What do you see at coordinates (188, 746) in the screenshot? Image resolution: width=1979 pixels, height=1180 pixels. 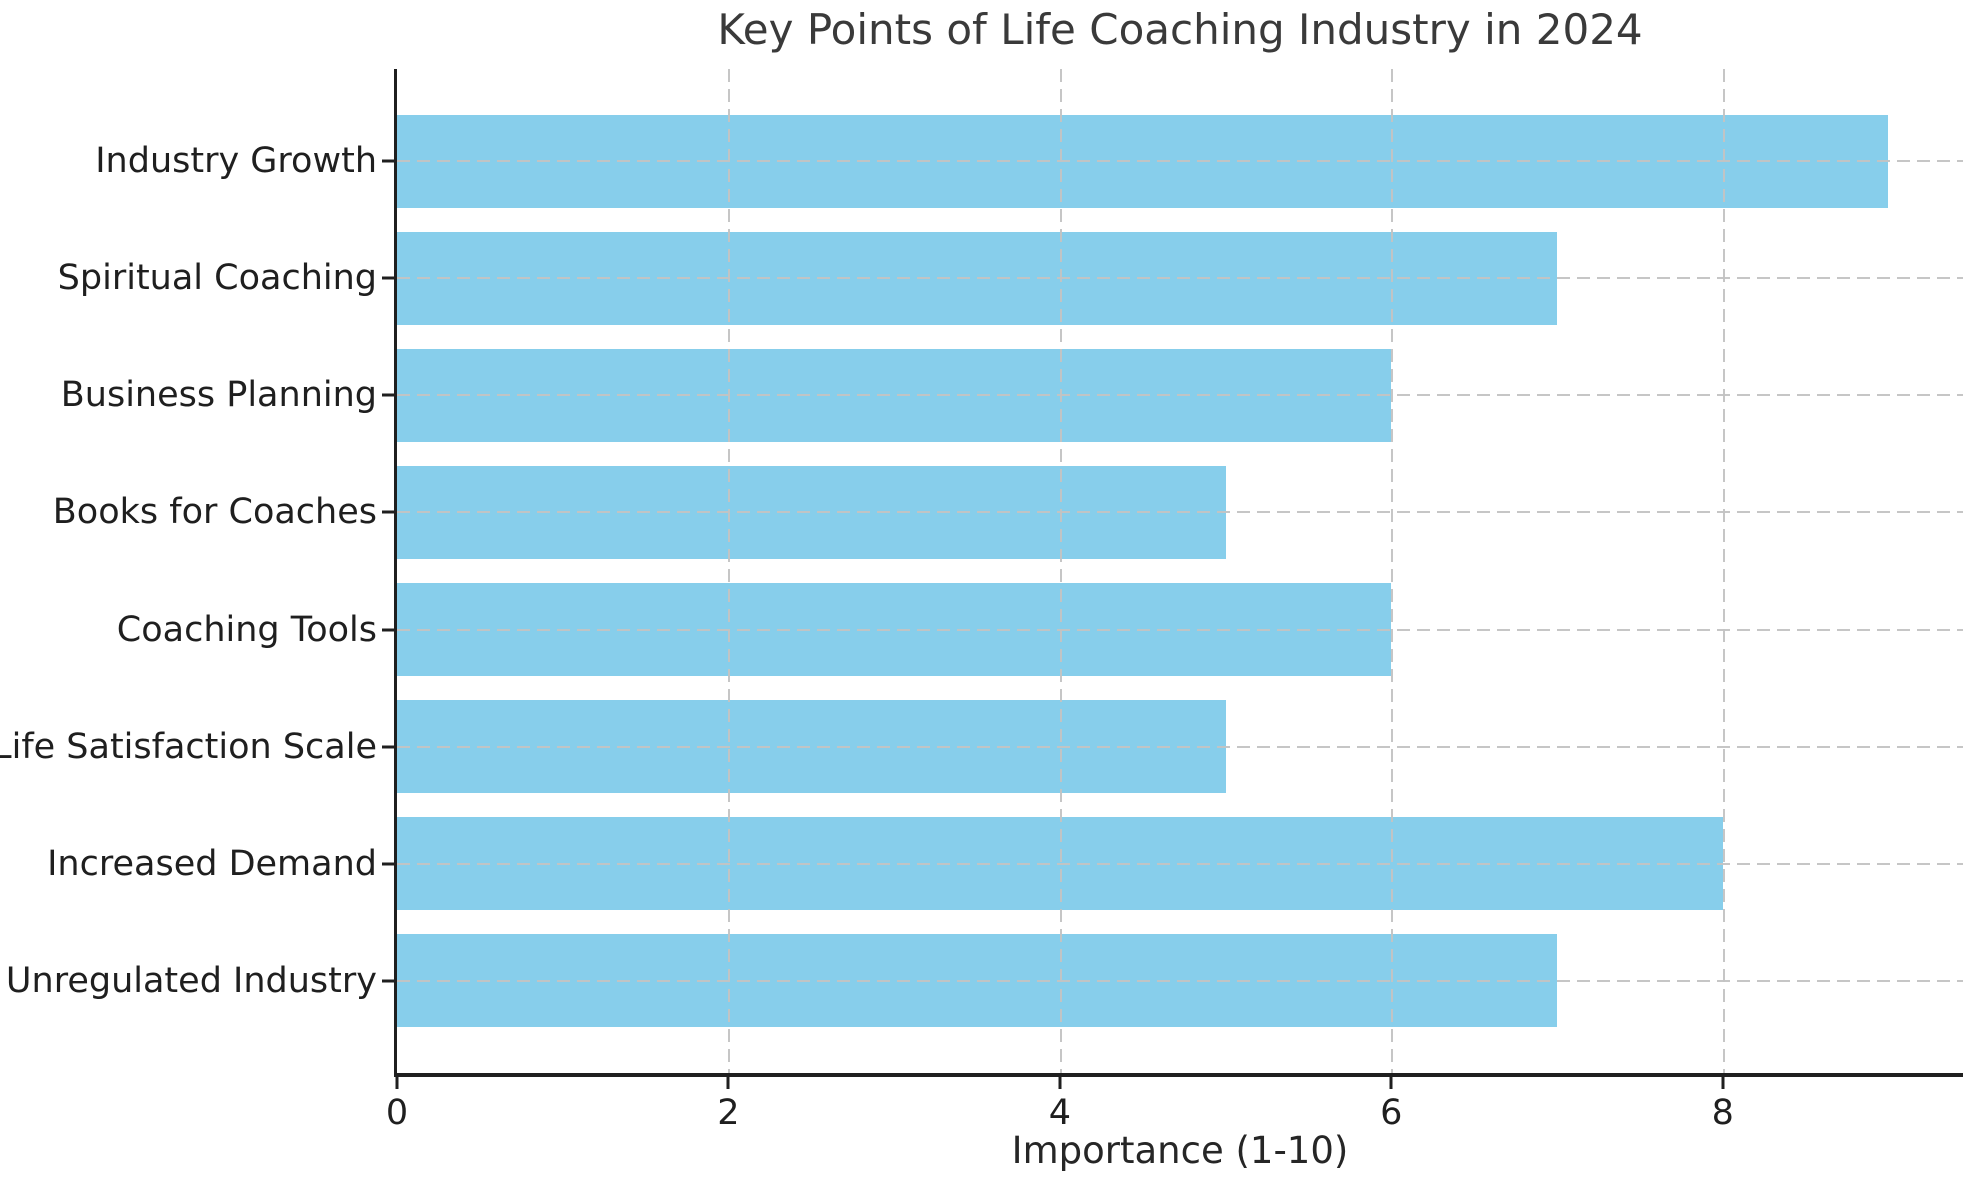 I see `y-tick-label: Life Satisfaction Scale` at bounding box center [188, 746].